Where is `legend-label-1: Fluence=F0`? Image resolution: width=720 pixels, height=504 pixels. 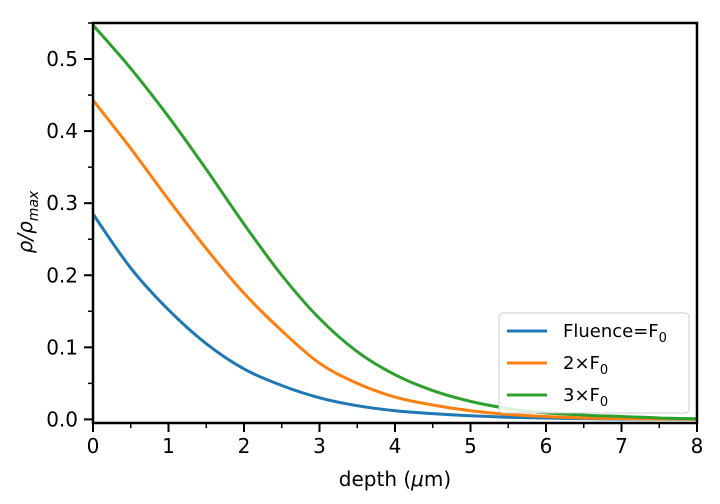 legend-label-1: Fluence=F0 is located at coordinates (615, 333).